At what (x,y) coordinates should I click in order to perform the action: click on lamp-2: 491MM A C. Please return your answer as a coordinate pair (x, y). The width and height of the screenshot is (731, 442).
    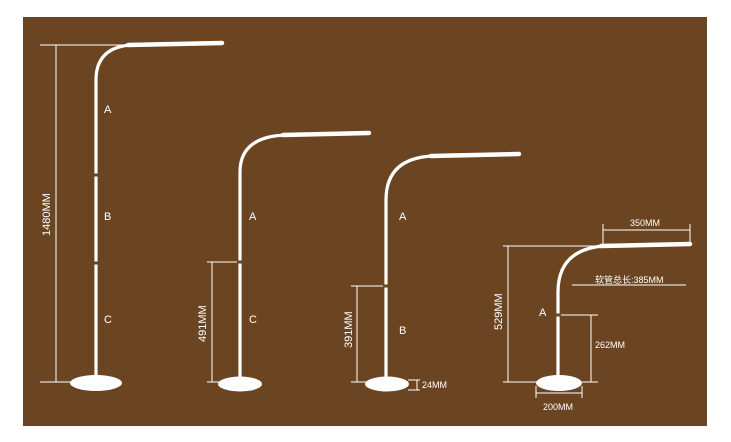
    Looking at the image, I should click on (284, 261).